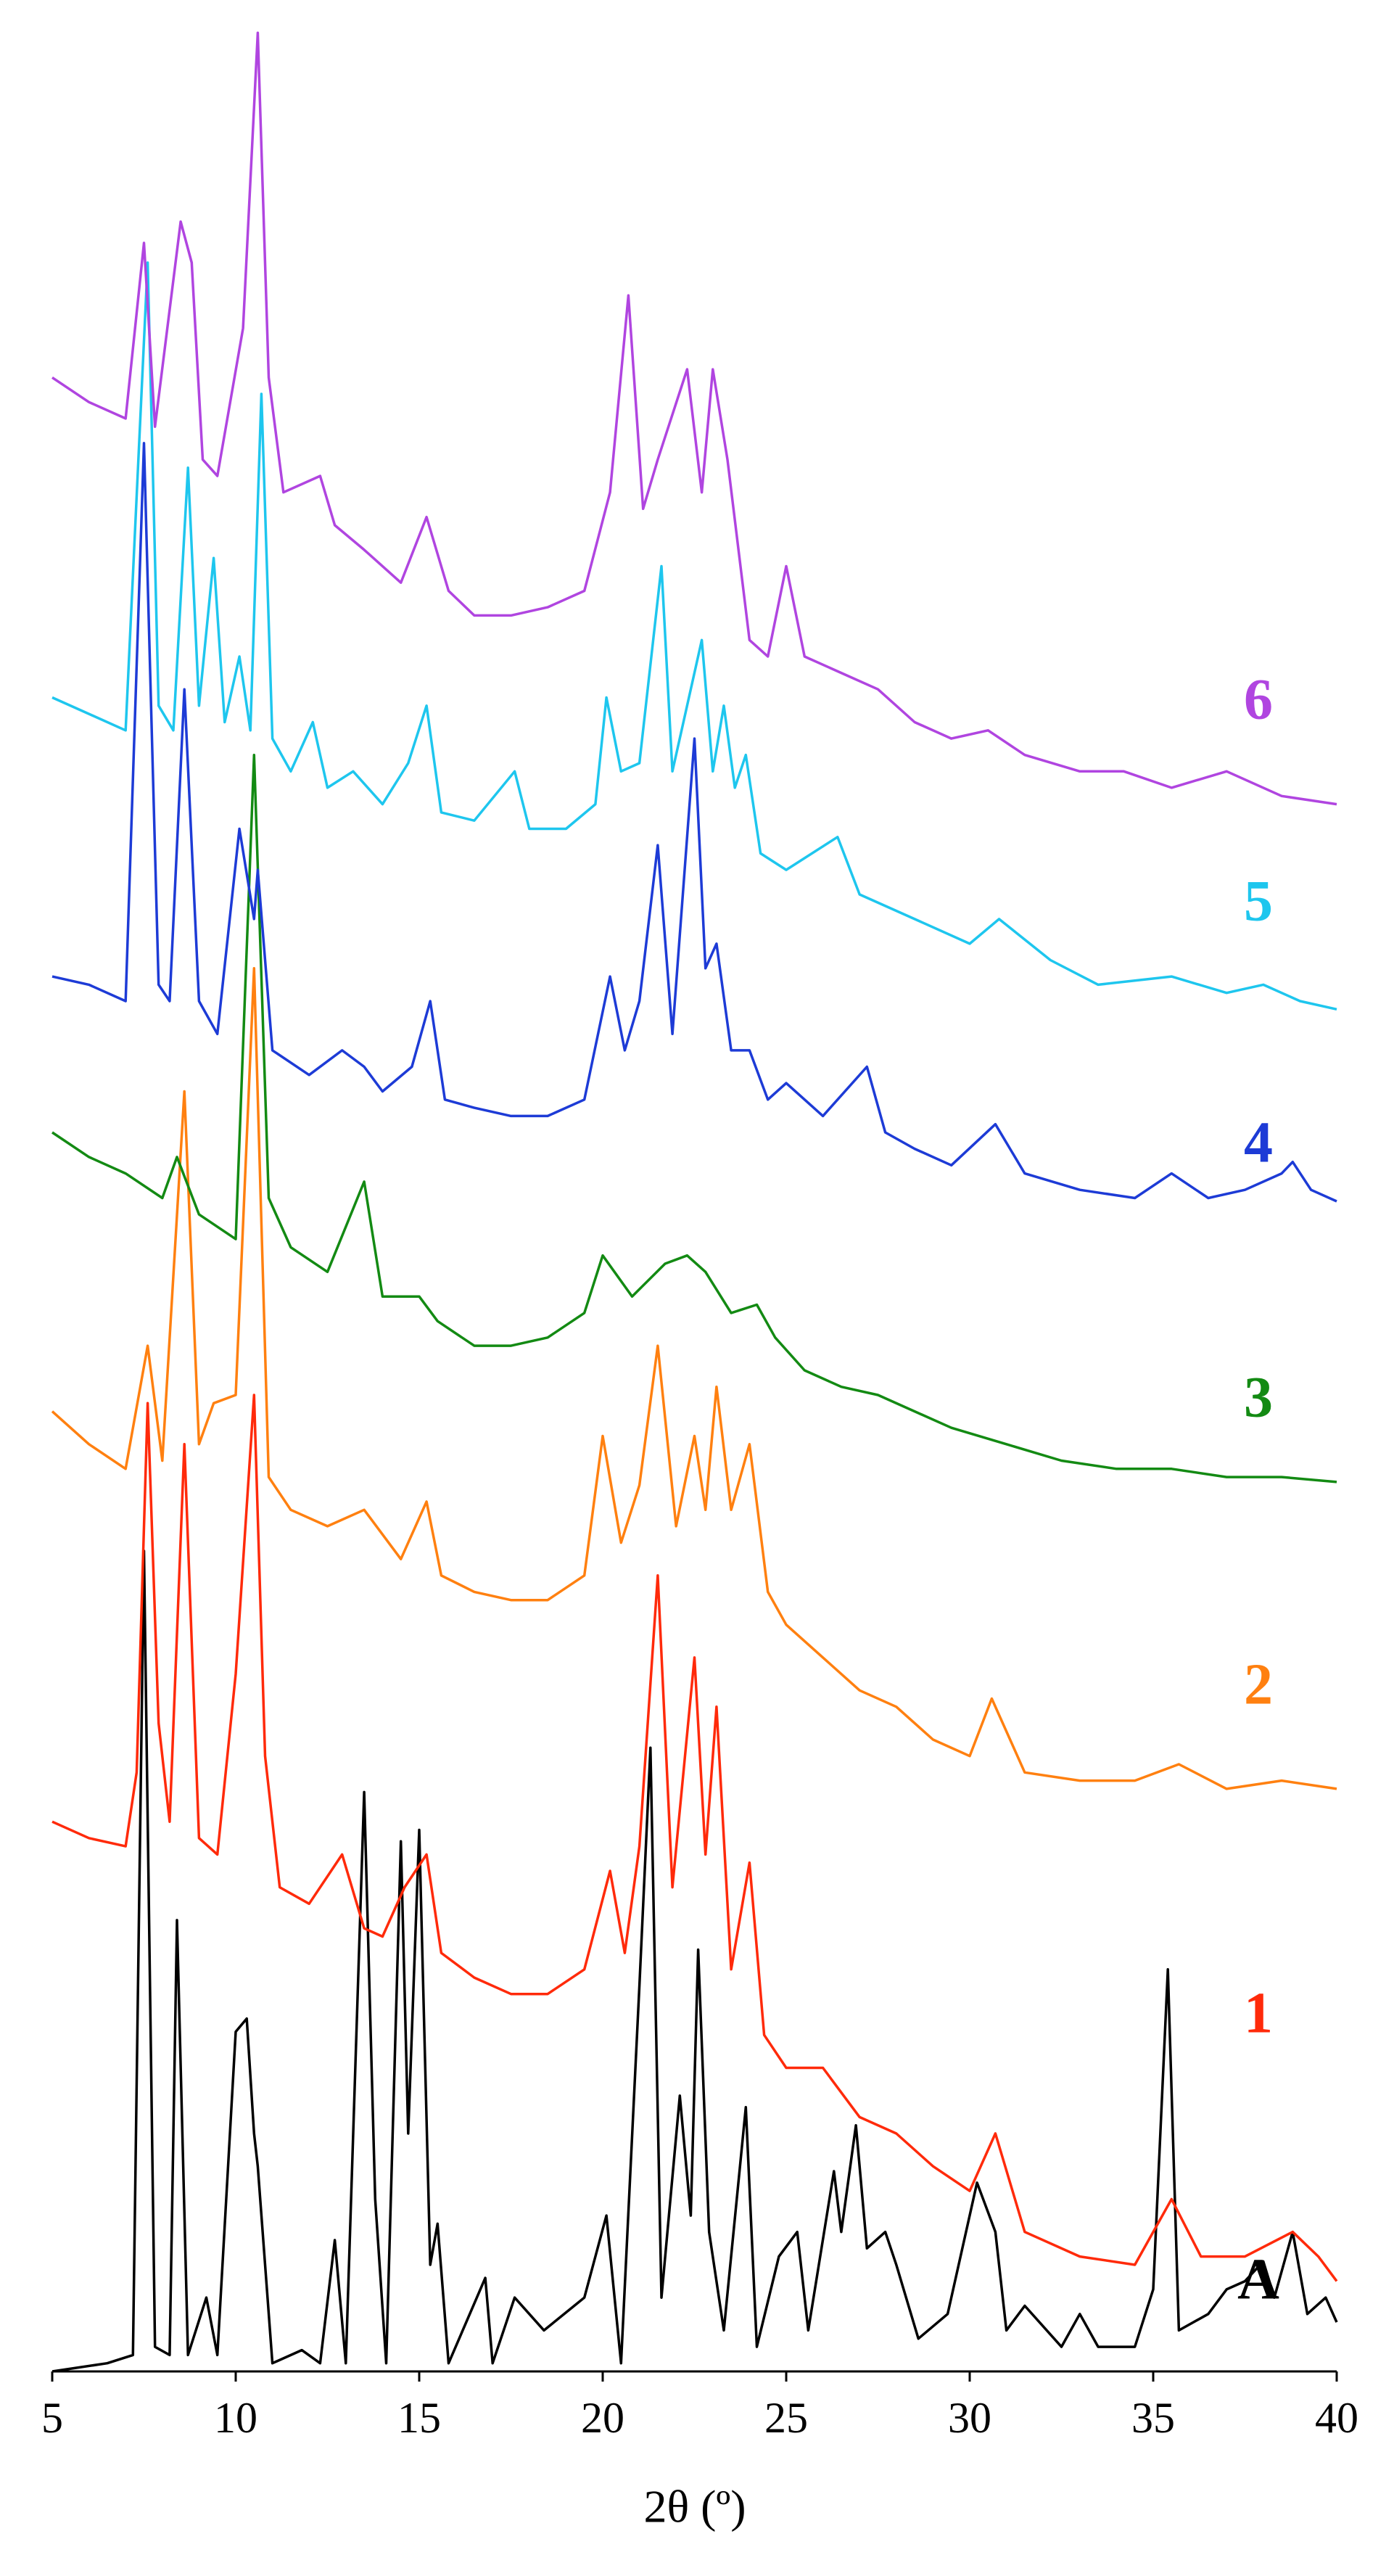  What do you see at coordinates (1258, 2279) in the screenshot?
I see `series-label: A` at bounding box center [1258, 2279].